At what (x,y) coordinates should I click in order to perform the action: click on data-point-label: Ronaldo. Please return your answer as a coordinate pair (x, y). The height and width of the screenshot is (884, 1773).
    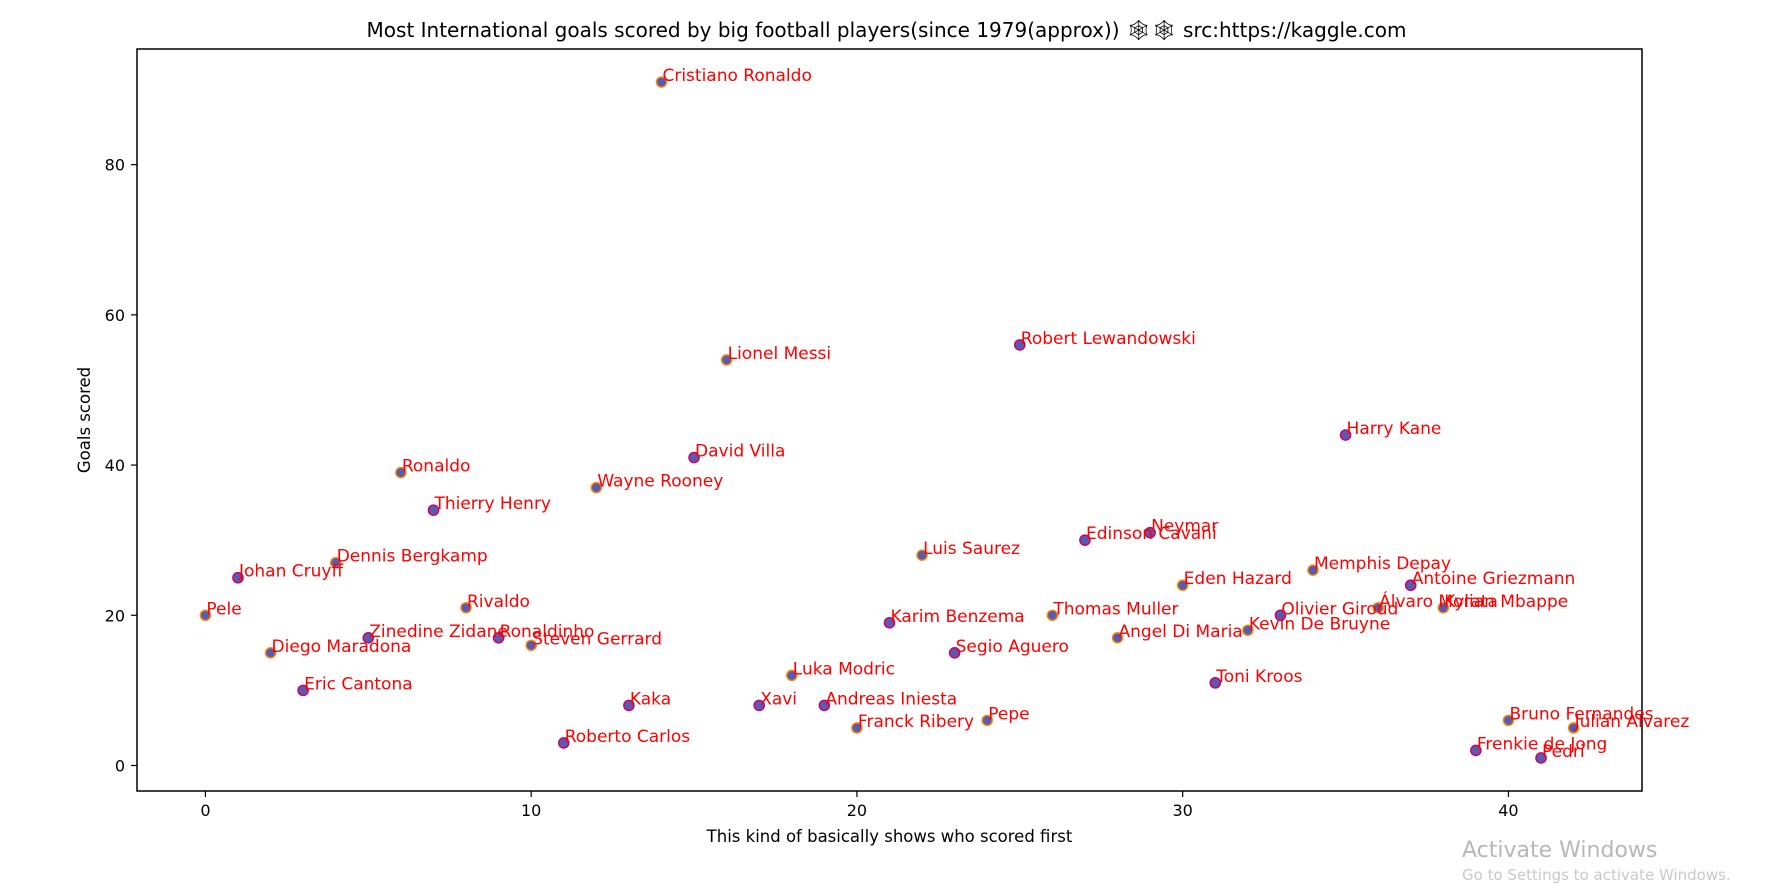
    Looking at the image, I should click on (436, 467).